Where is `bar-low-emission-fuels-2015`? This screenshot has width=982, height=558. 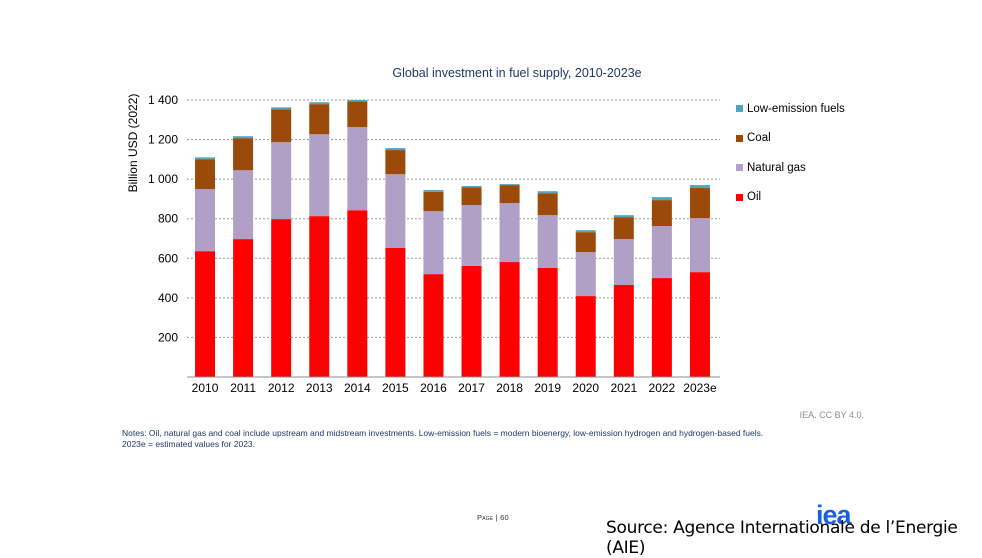
bar-low-emission-fuels-2015 is located at coordinates (395, 149).